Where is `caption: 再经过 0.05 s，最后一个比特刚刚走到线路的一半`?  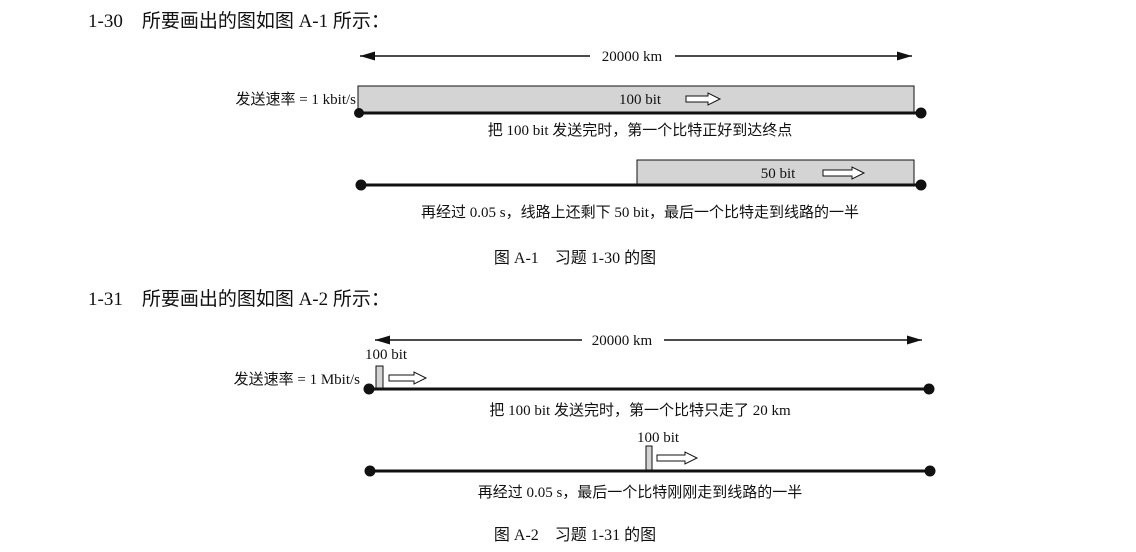
caption: 再经过 0.05 s，最后一个比特刚刚走到线路的一半 is located at coordinates (640, 492).